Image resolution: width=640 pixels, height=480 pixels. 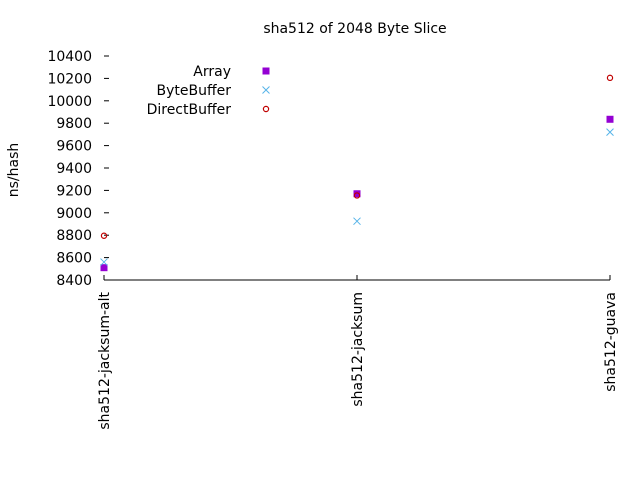 I want to click on y-tick-label: 10400, so click(x=69, y=57).